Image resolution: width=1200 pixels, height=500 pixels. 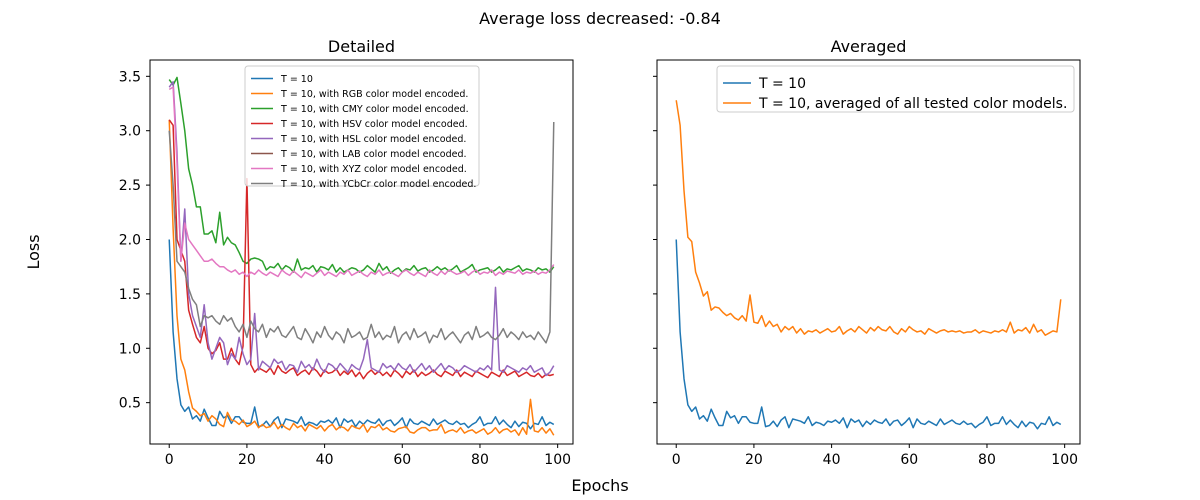 What do you see at coordinates (374, 109) in the screenshot?
I see `legend-entry: T = 10, with CMY color model encoded.` at bounding box center [374, 109].